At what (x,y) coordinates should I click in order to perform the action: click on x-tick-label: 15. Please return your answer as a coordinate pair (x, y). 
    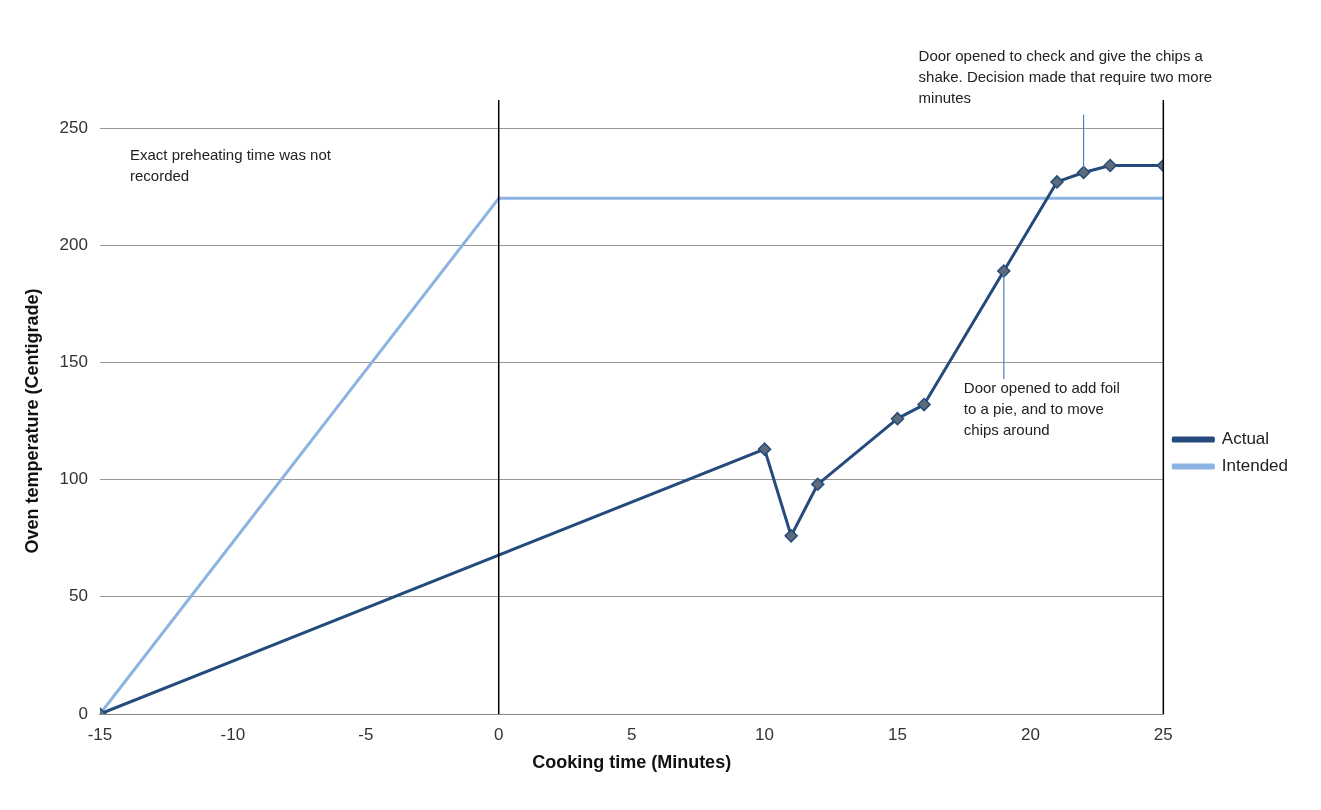
    Looking at the image, I should click on (897, 734).